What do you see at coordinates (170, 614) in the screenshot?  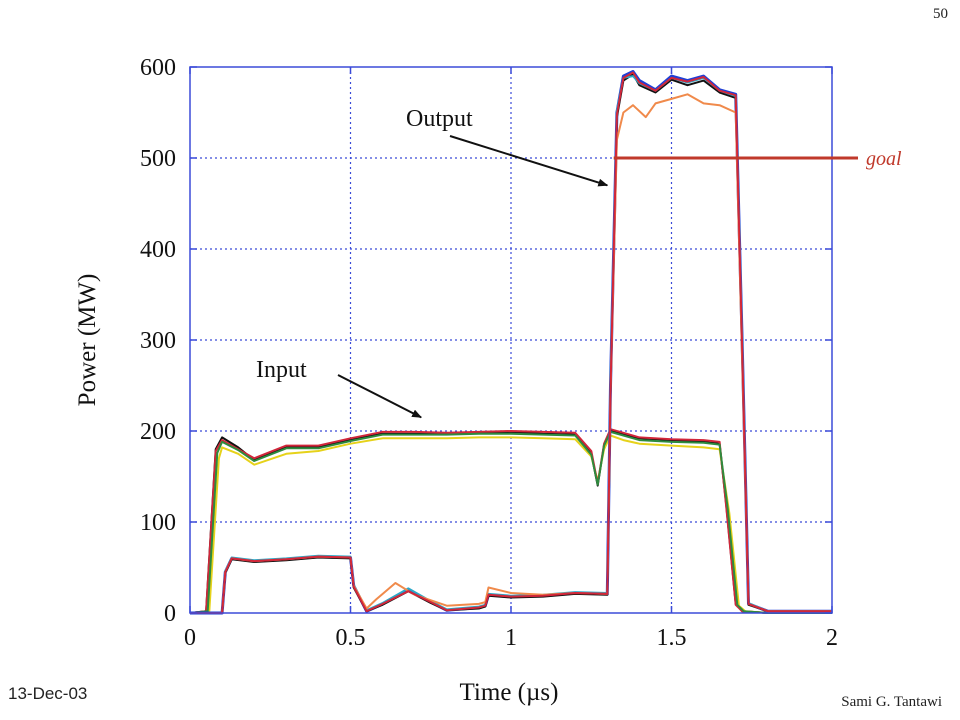 I see `y-tick-label: 0` at bounding box center [170, 614].